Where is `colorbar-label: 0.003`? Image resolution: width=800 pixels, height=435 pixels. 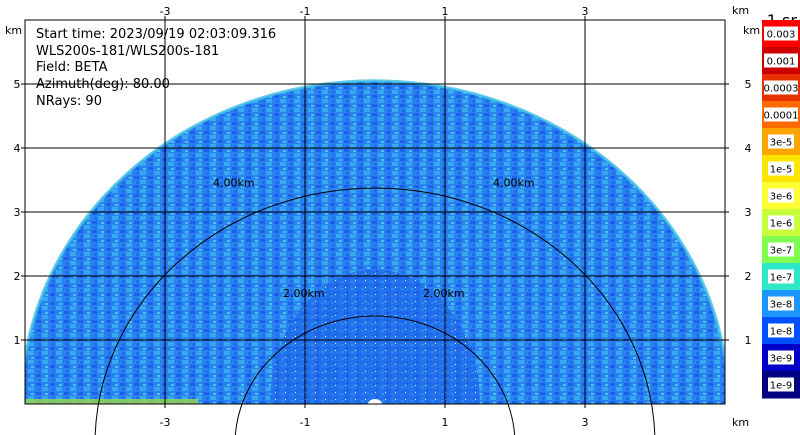 colorbar-label: 0.003 is located at coordinates (781, 35).